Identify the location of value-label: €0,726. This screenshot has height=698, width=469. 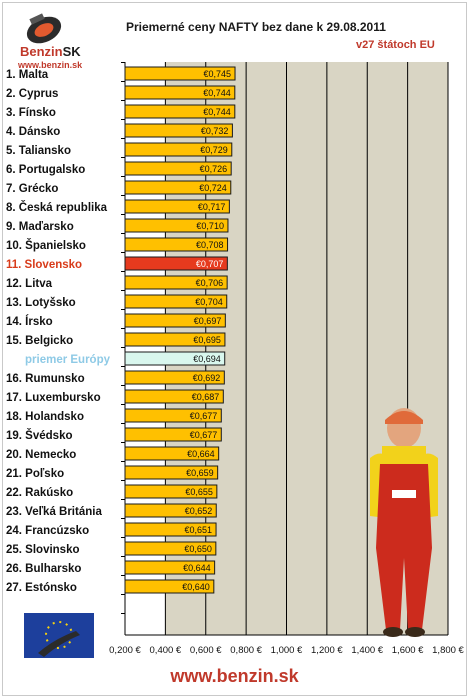
(214, 169).